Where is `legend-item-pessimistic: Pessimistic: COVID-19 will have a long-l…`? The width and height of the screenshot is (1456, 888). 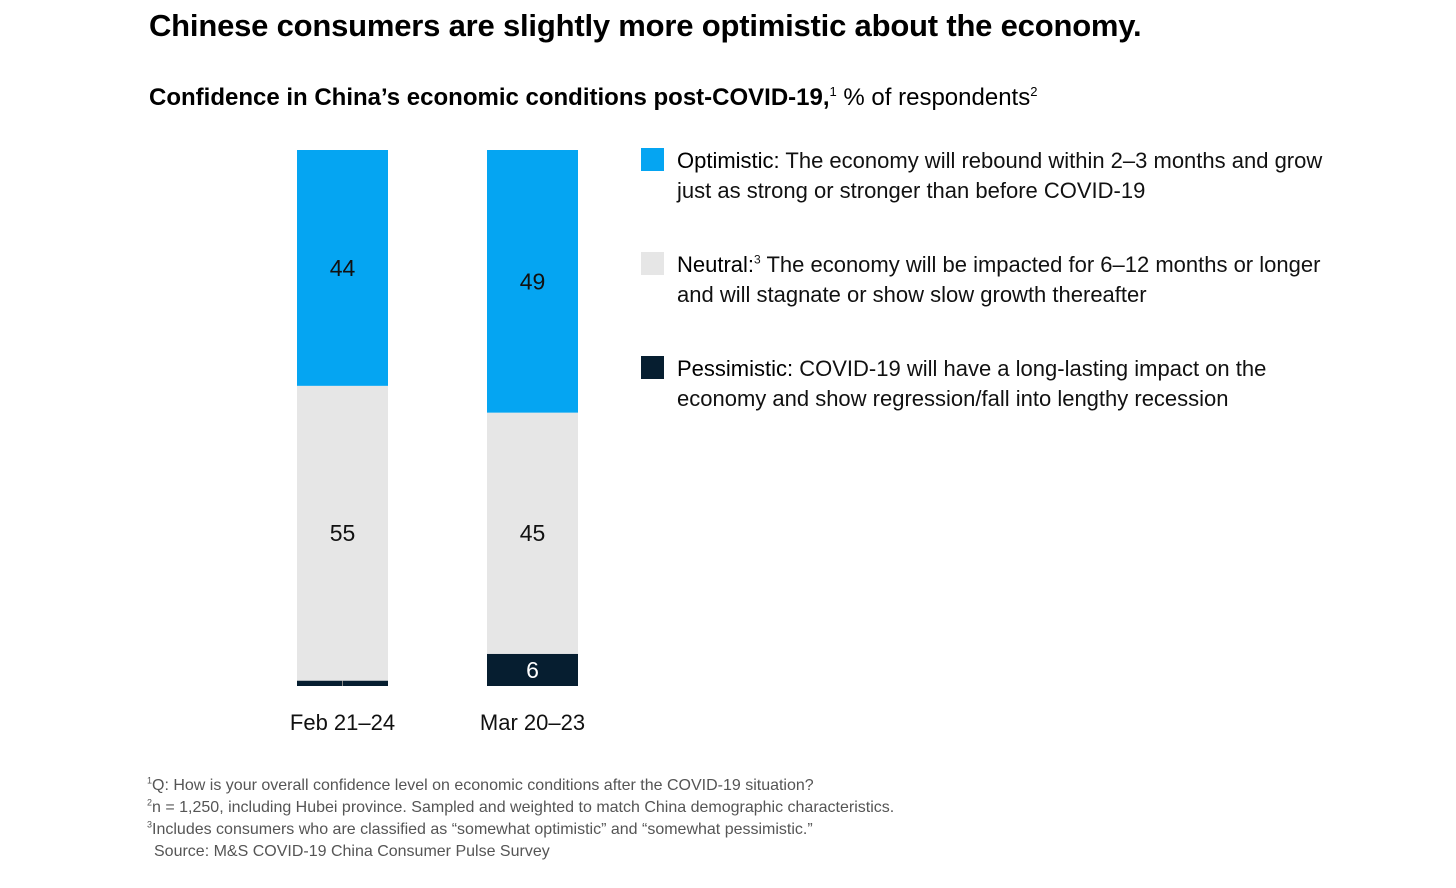
legend-item-pessimistic: Pessimistic: COVID-19 will have a long-l… is located at coordinates (1001, 384).